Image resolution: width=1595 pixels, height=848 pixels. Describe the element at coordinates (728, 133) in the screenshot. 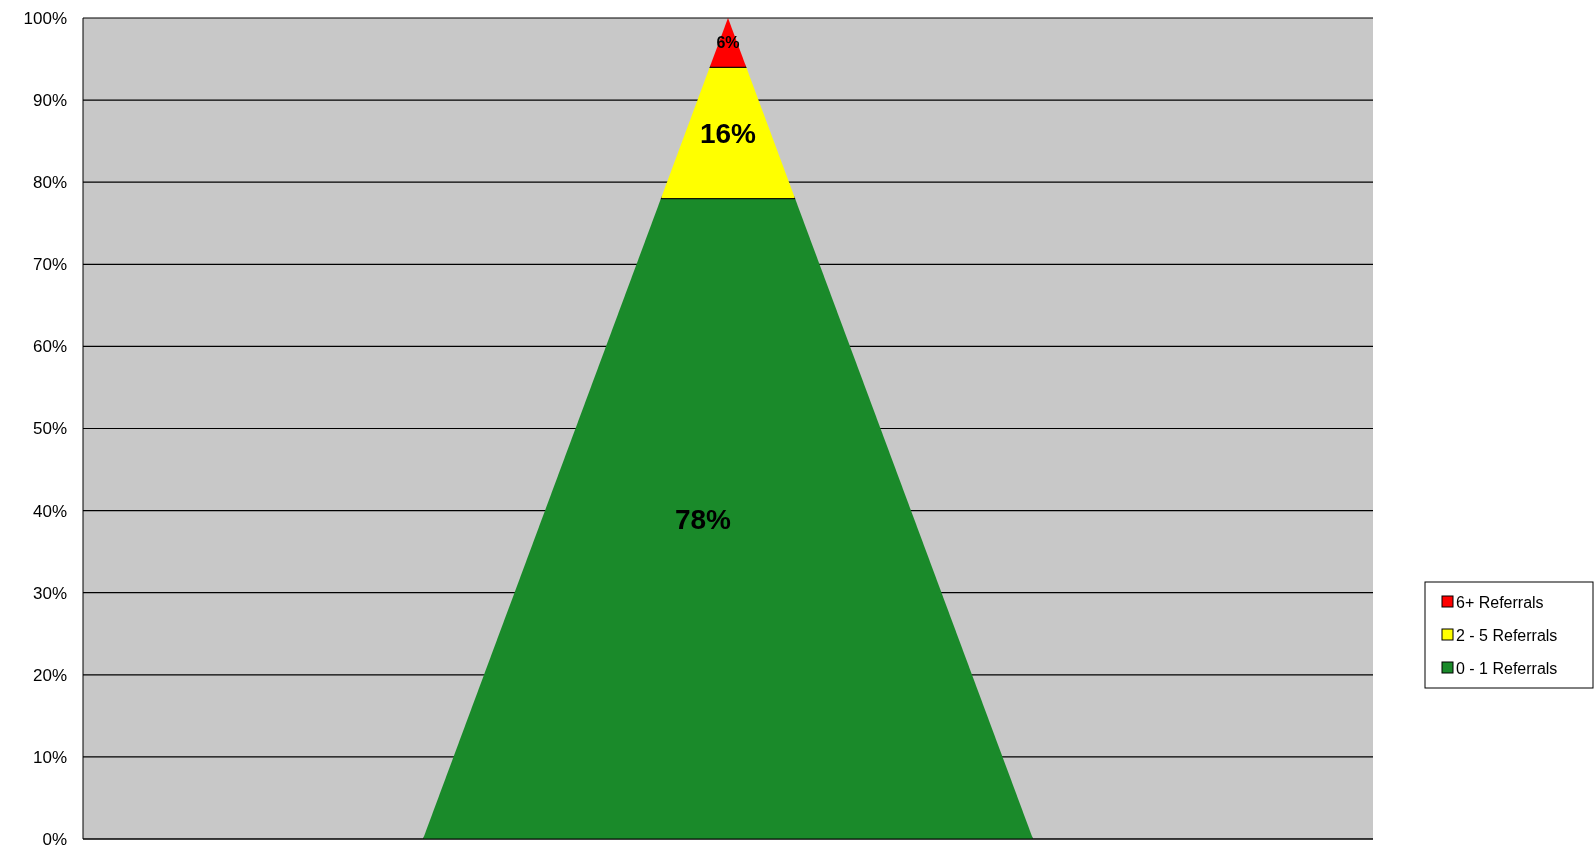

I see `data-label: 16%` at that location.